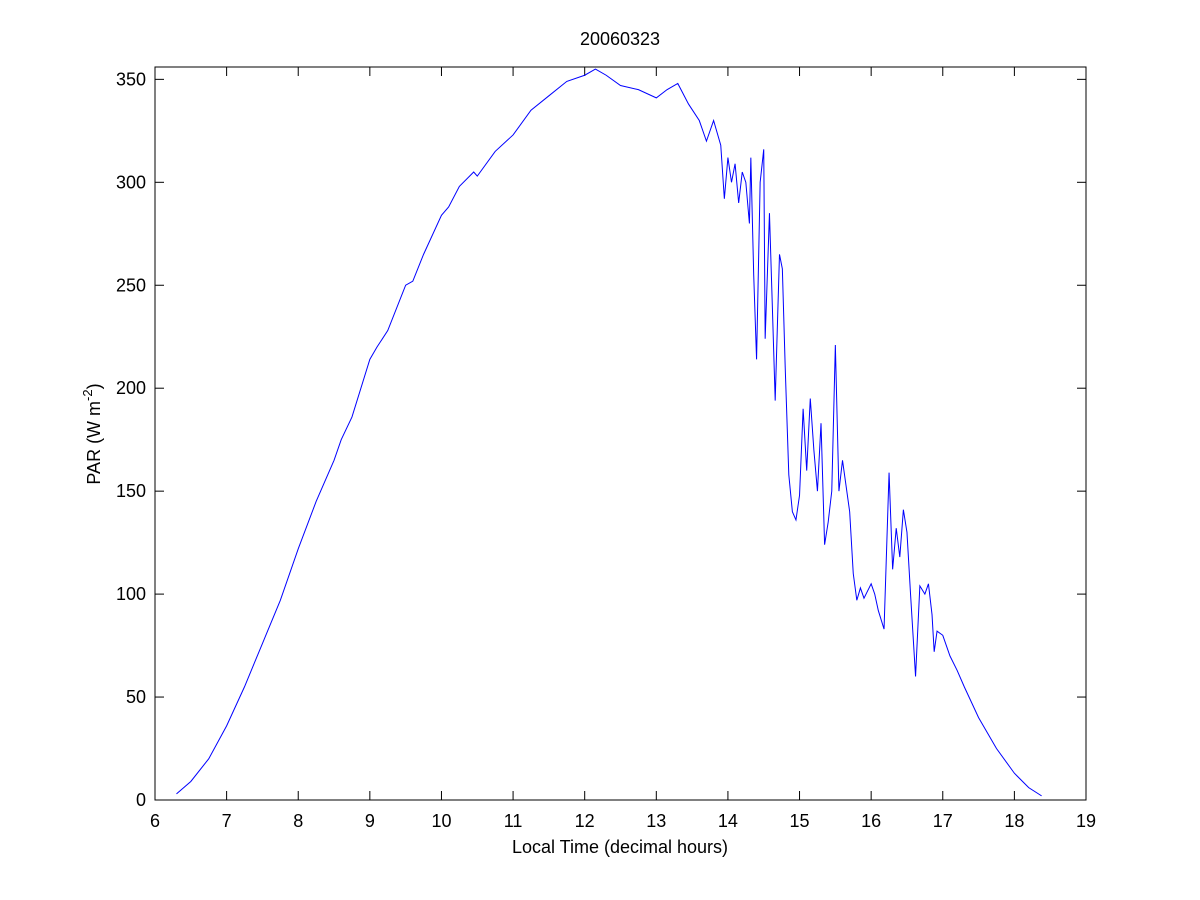  What do you see at coordinates (131, 182) in the screenshot?
I see `y-tick-label: 300` at bounding box center [131, 182].